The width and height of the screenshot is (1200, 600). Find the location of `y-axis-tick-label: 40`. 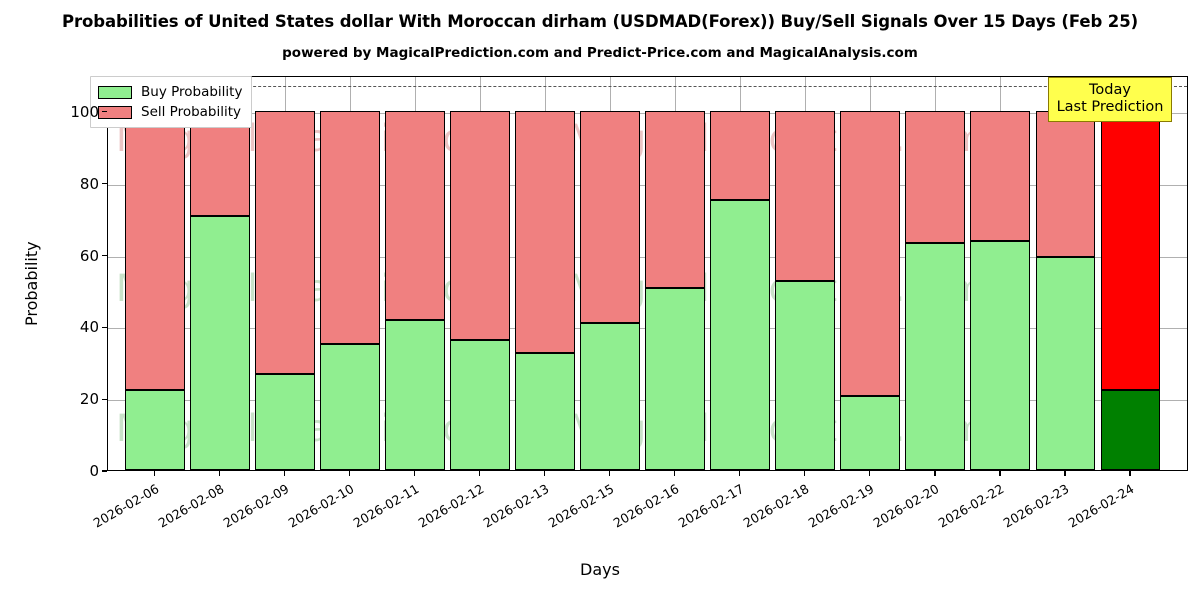

y-axis-tick-label: 40 is located at coordinates (89, 327).